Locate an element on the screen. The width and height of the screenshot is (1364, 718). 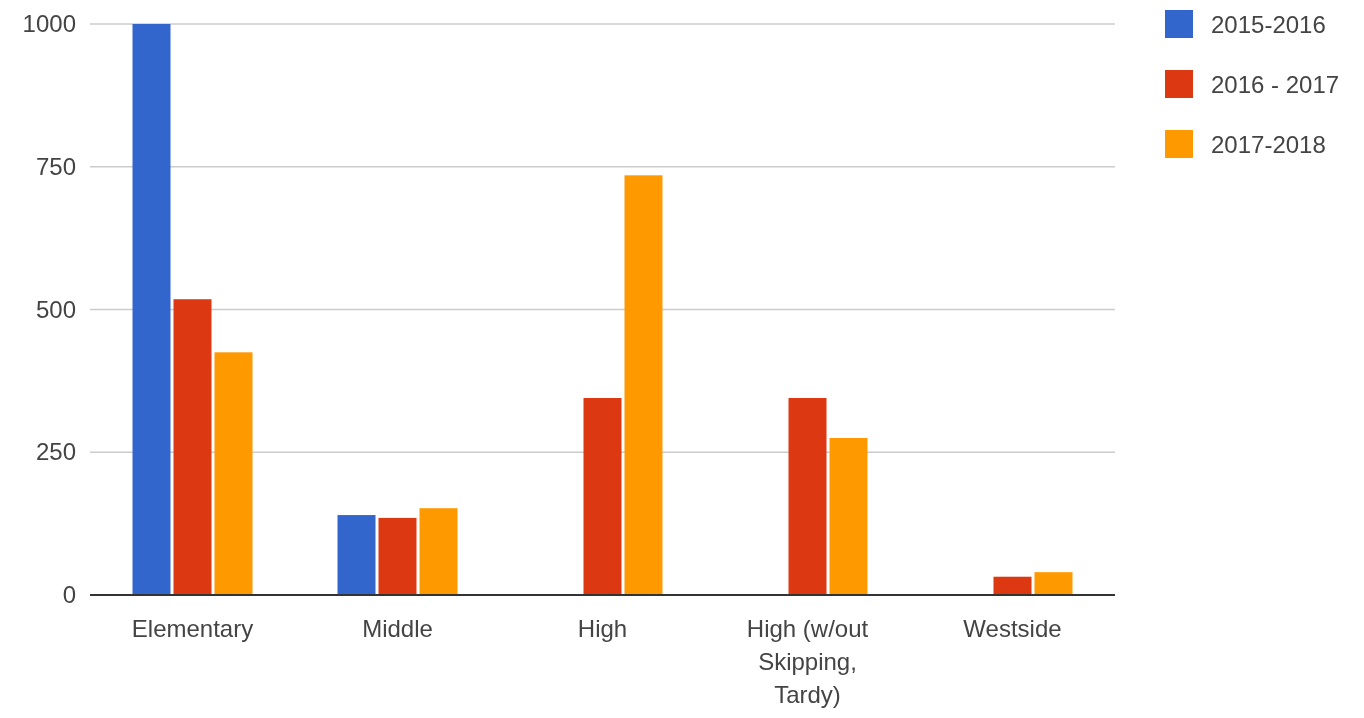
x-tick-label: High (w/out Skipping, Tardy) is located at coordinates (807, 661).